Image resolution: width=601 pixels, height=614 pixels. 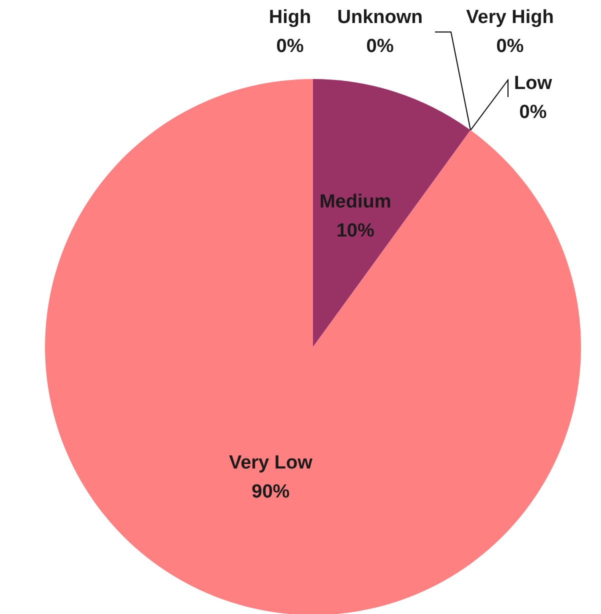 What do you see at coordinates (271, 491) in the screenshot?
I see `data-label: 90%` at bounding box center [271, 491].